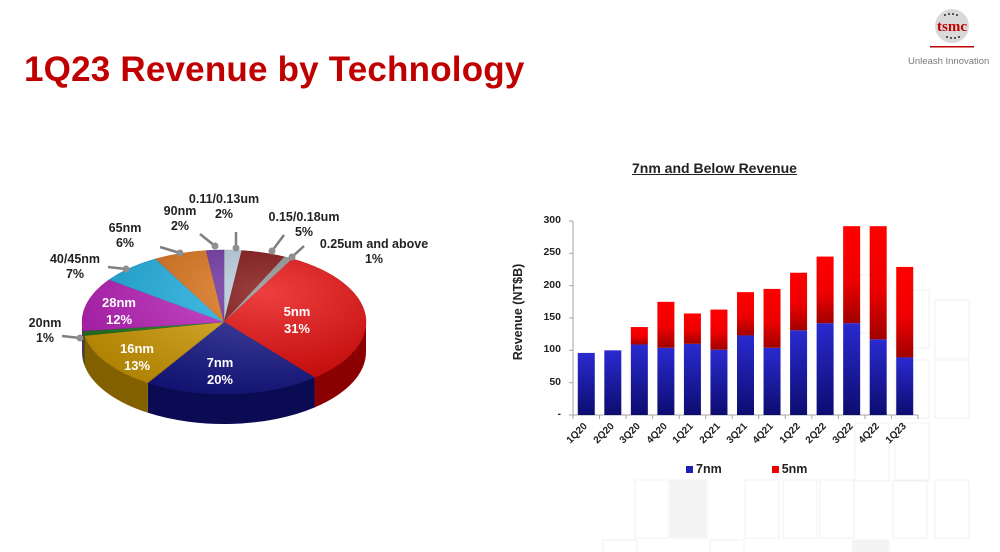 Image resolution: width=1000 pixels, height=552 pixels. I want to click on tsmc-logo: tsmc, so click(952, 28).